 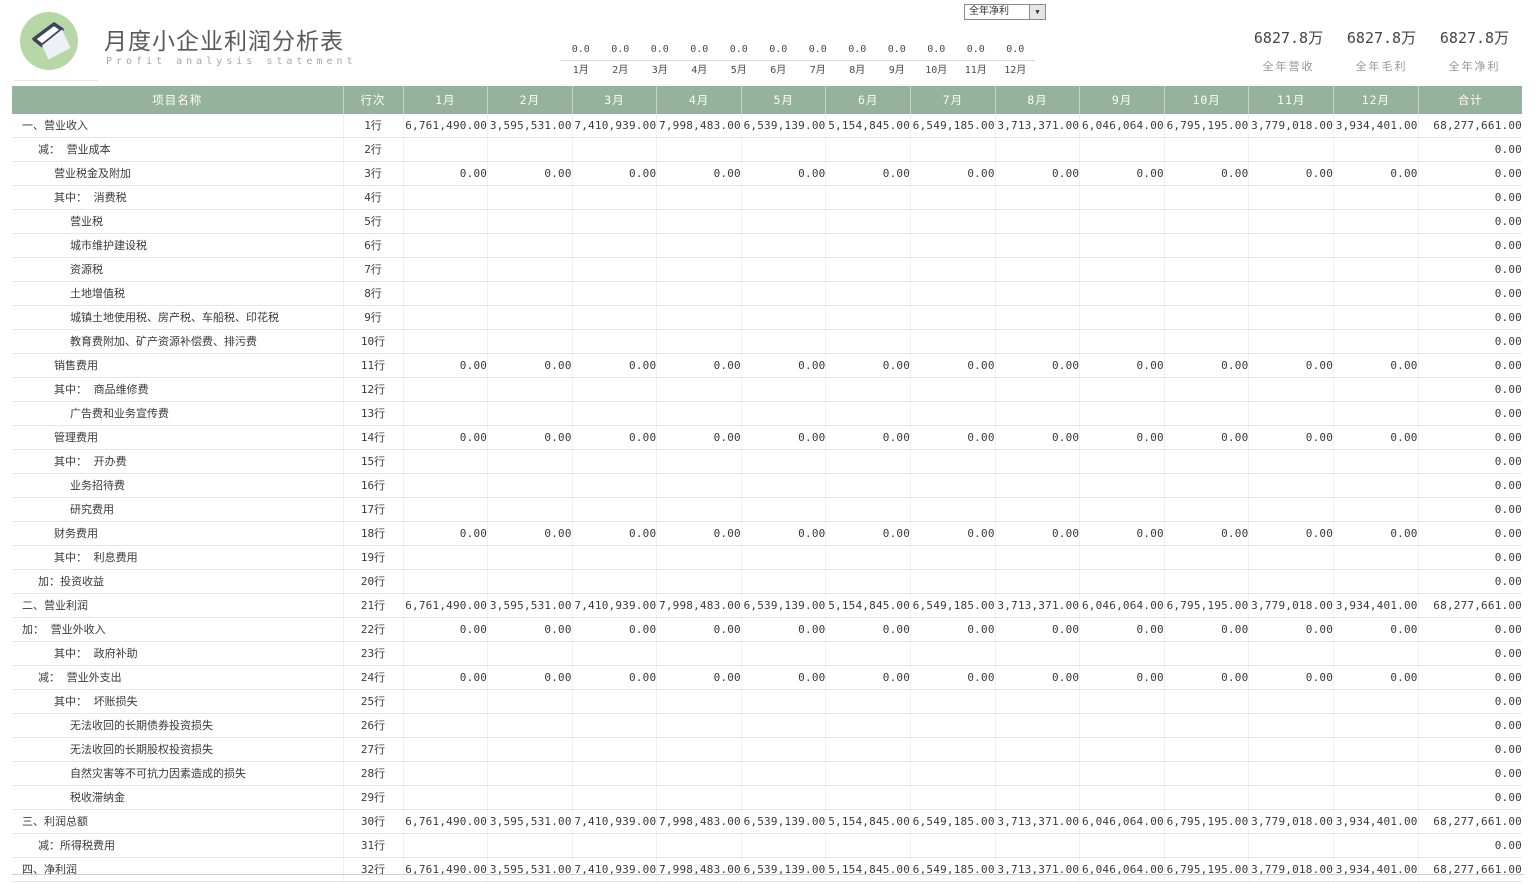 What do you see at coordinates (373, 630) in the screenshot?
I see `rowno-cell: 22行` at bounding box center [373, 630].